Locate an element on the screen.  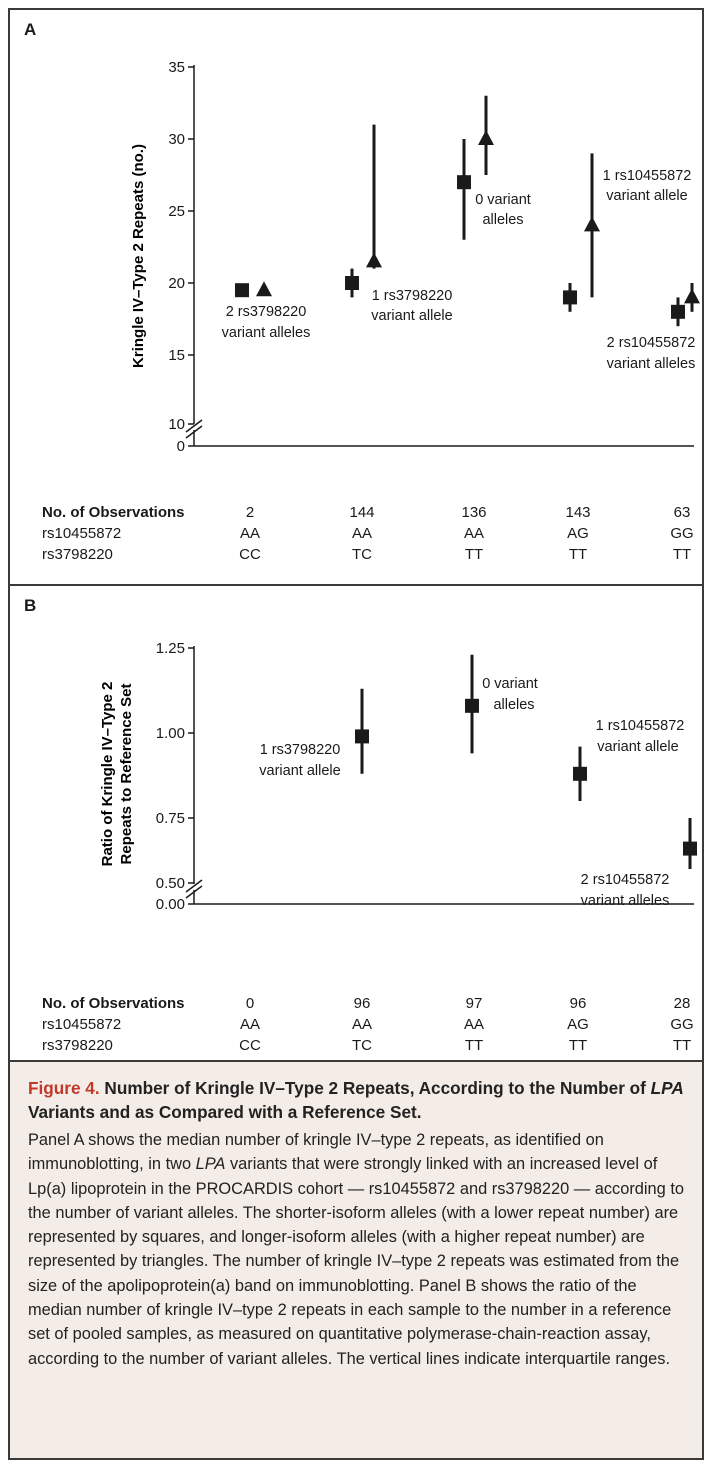
panel-a-ytick-label: 35 is located at coordinates (176, 67).